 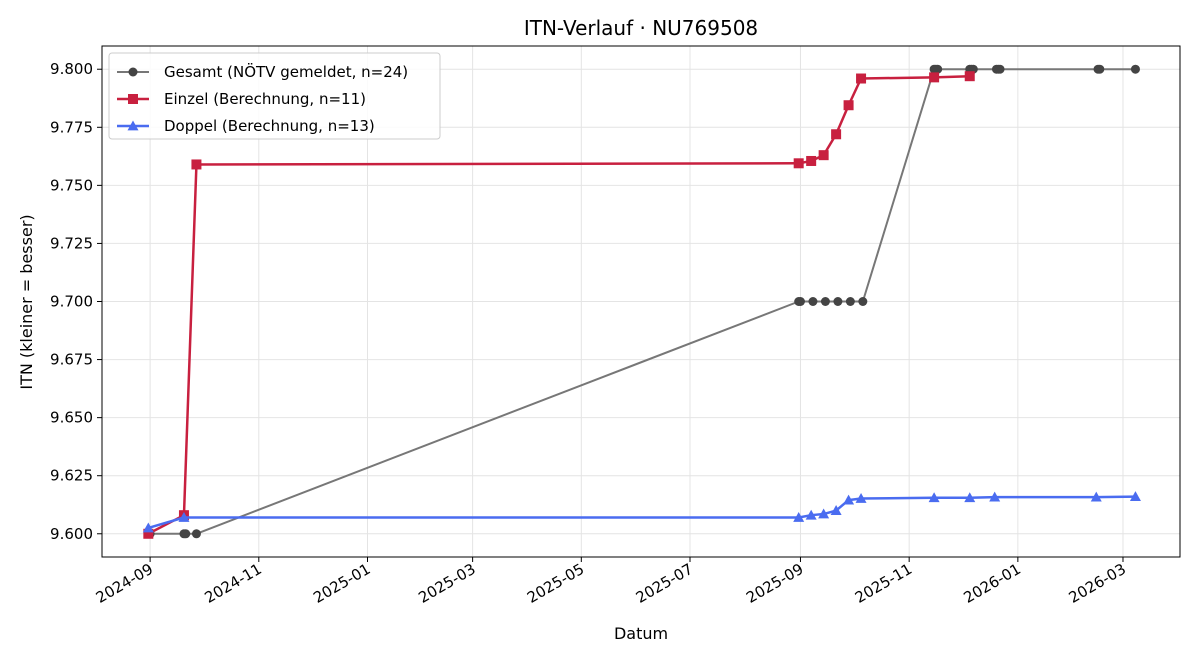 I want to click on y-tick-label: 9.650, so click(x=71, y=418).